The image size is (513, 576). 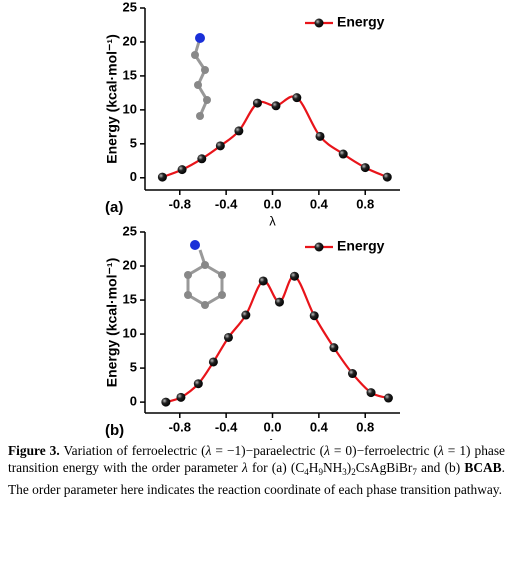 What do you see at coordinates (414, 472) in the screenshot?
I see `caption-text: 7` at bounding box center [414, 472].